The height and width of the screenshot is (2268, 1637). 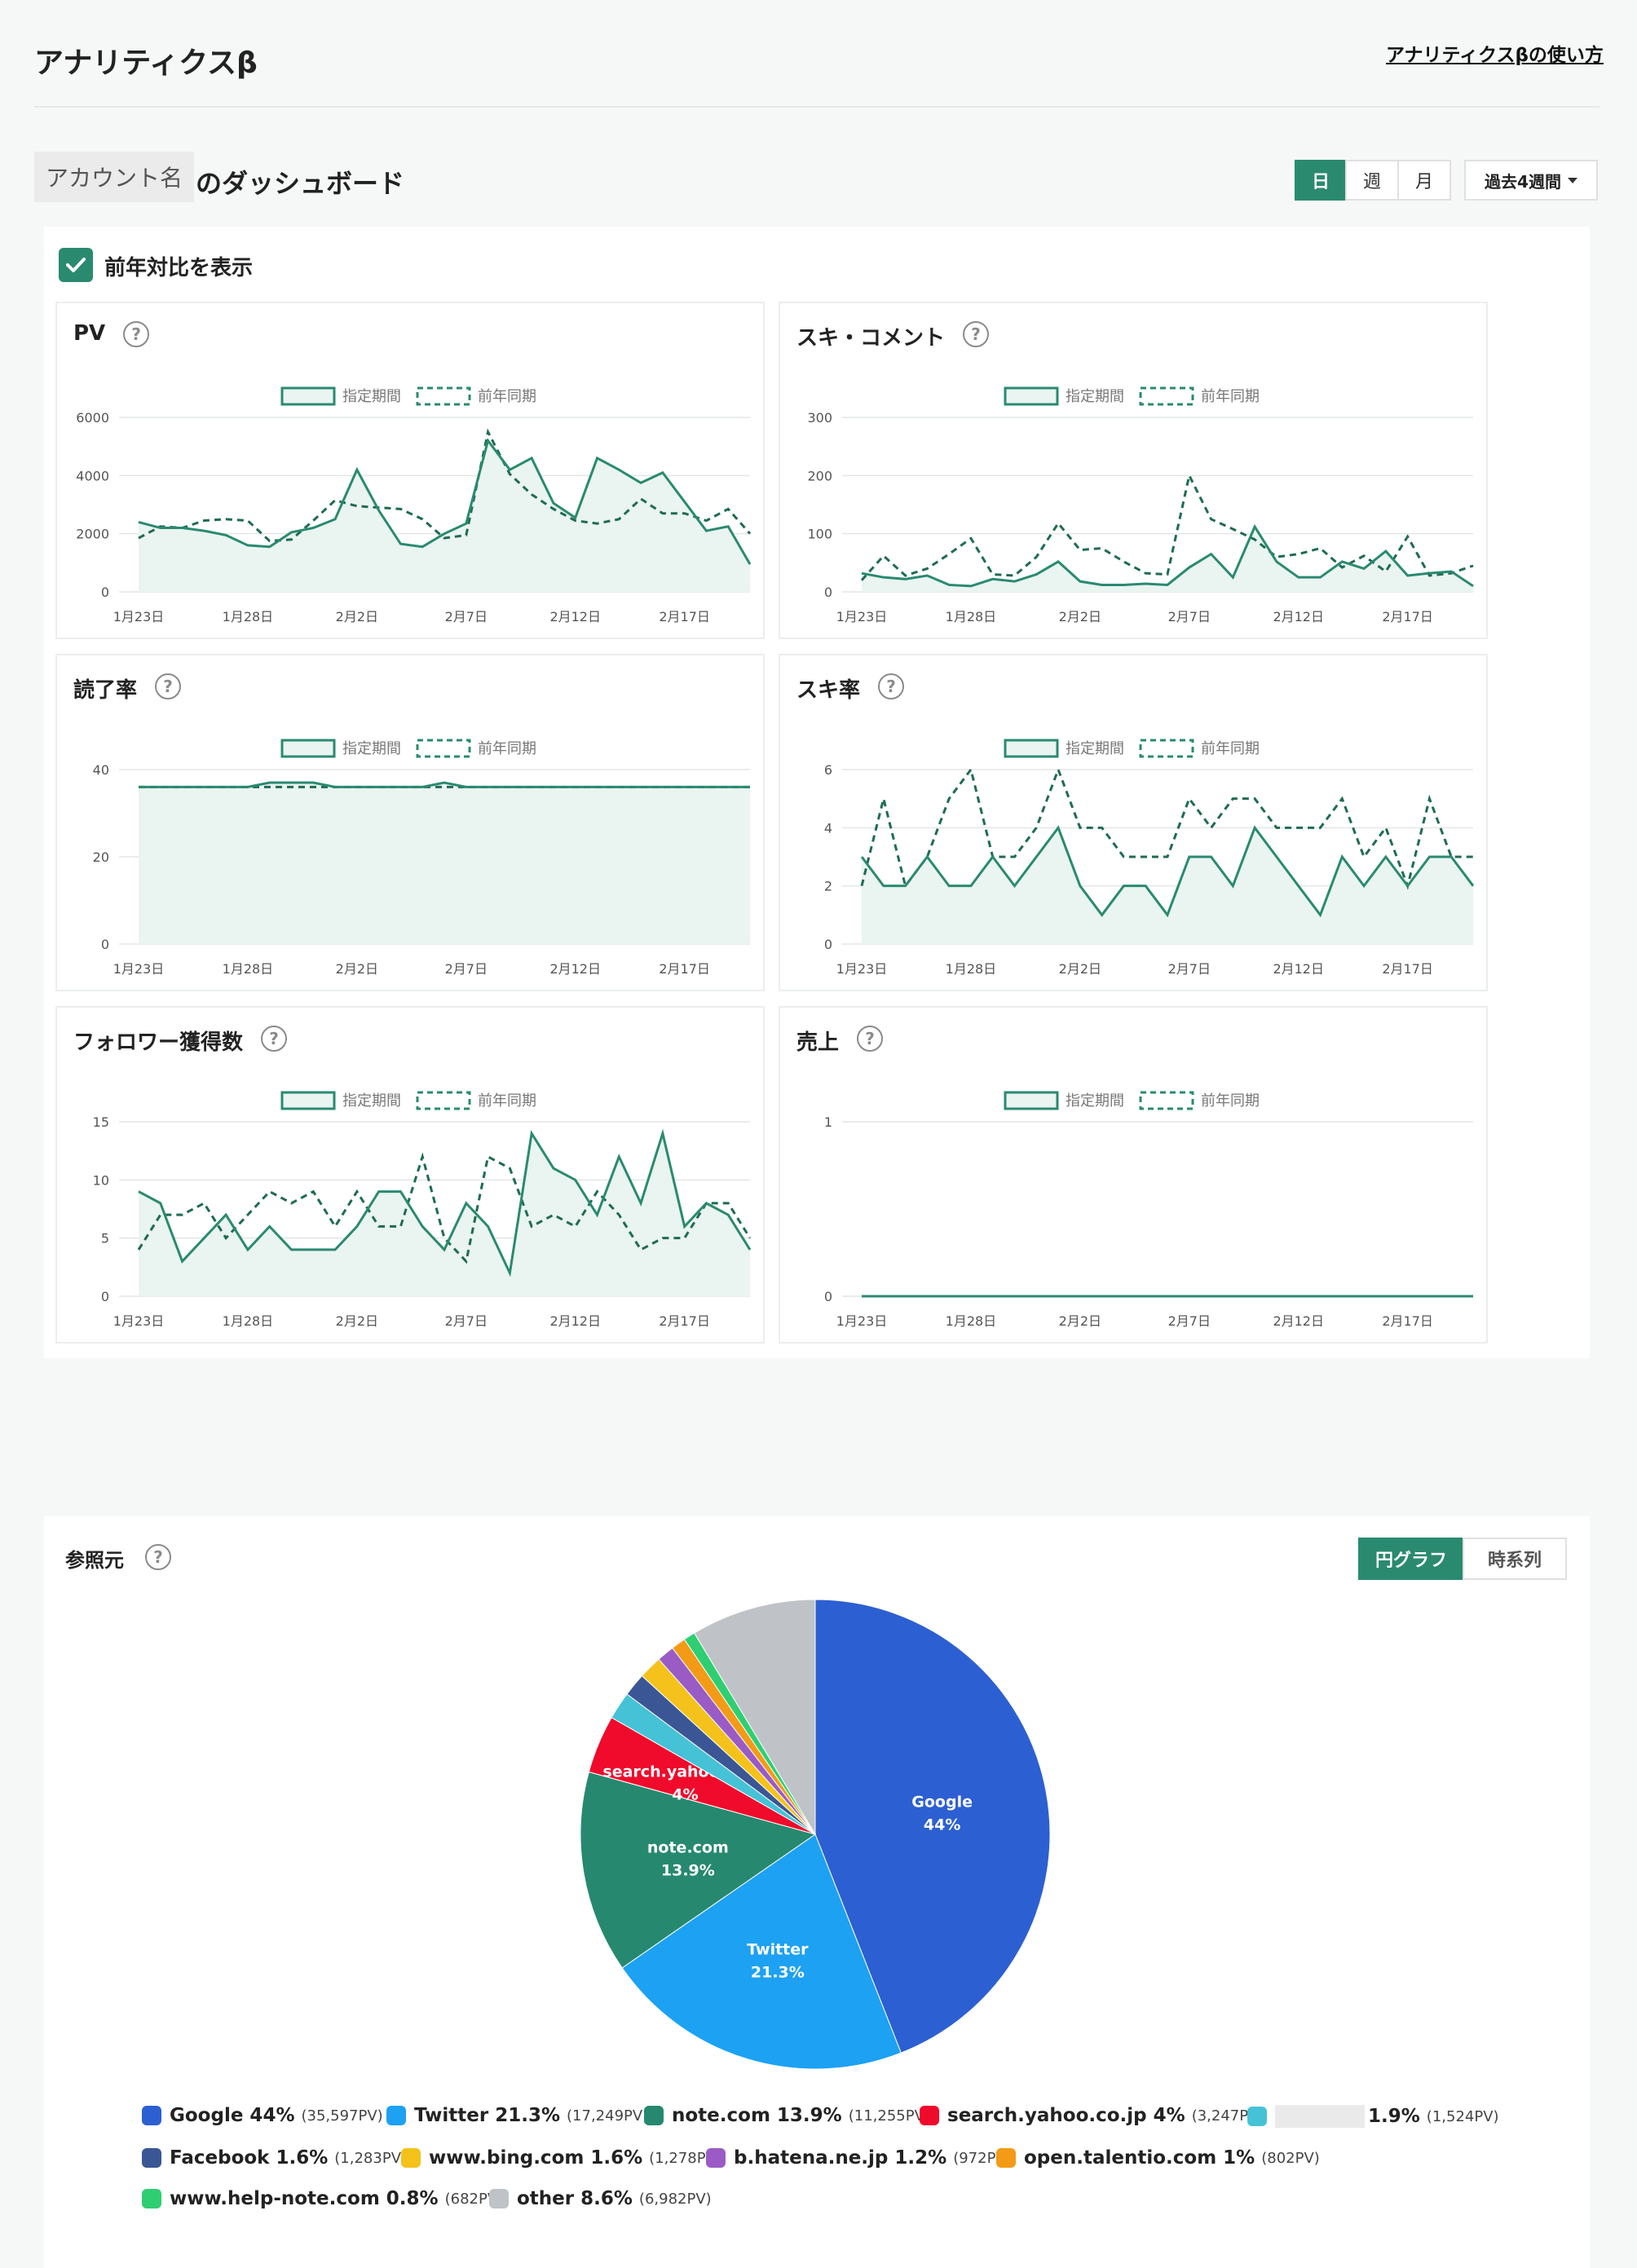 I want to click on legend-name: www.help-note.com 0.8%, so click(x=304, y=2198).